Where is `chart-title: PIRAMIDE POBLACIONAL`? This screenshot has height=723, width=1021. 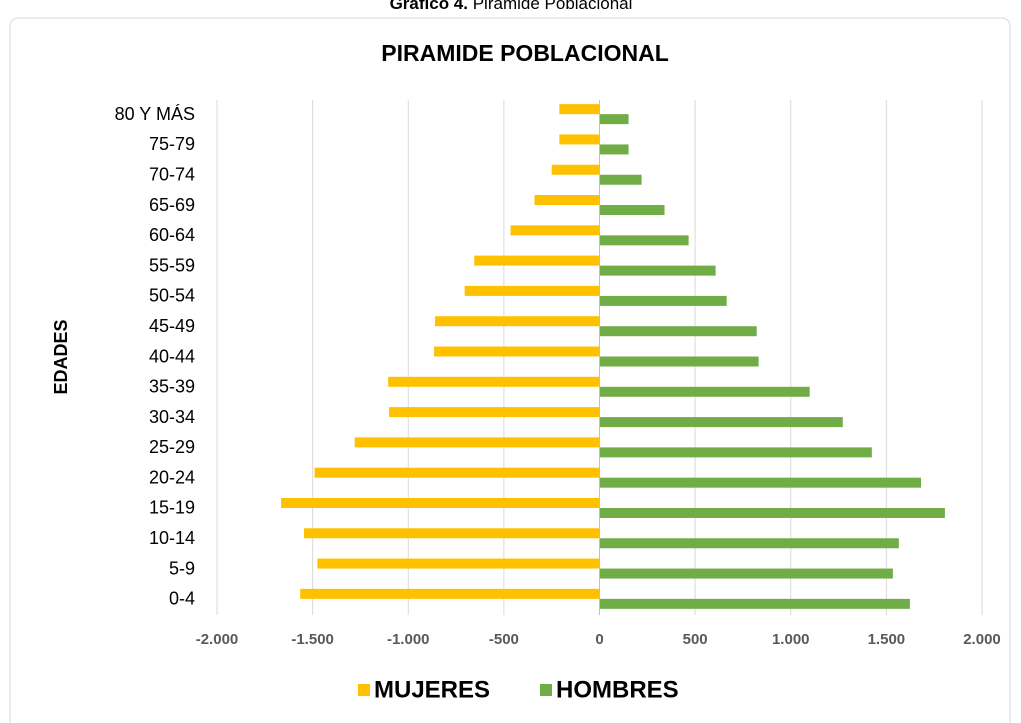
chart-title: PIRAMIDE POBLACIONAL is located at coordinates (525, 53).